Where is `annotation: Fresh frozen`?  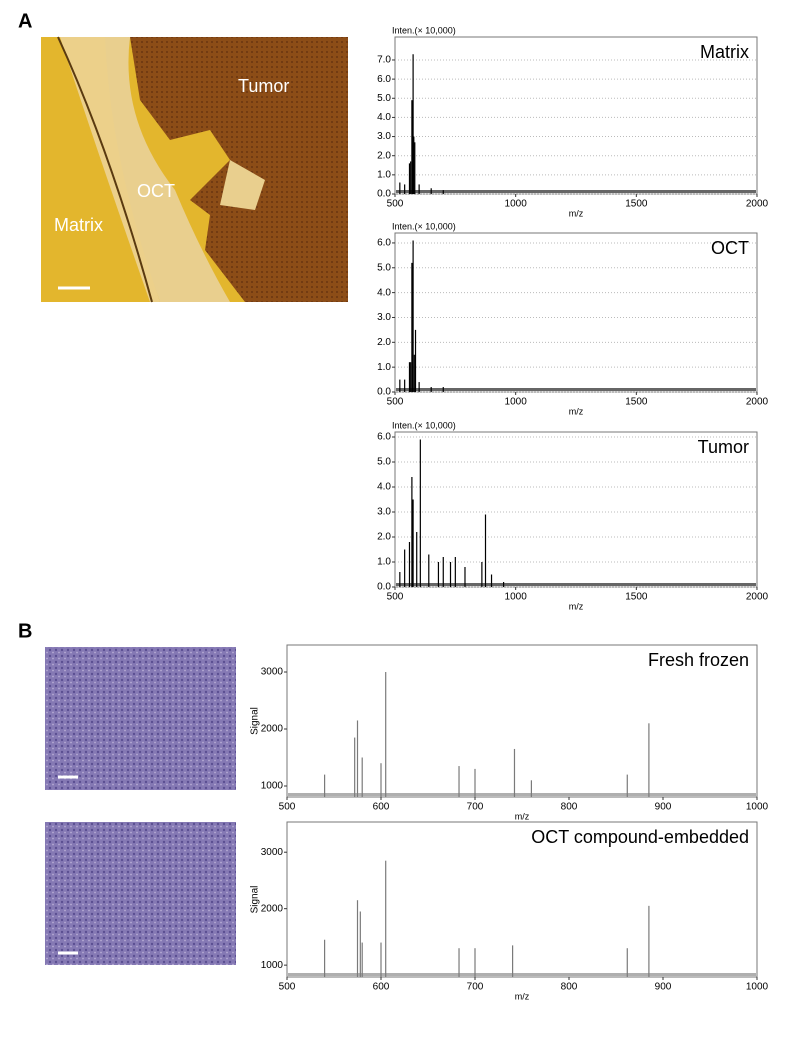 annotation: Fresh frozen is located at coordinates (698, 660).